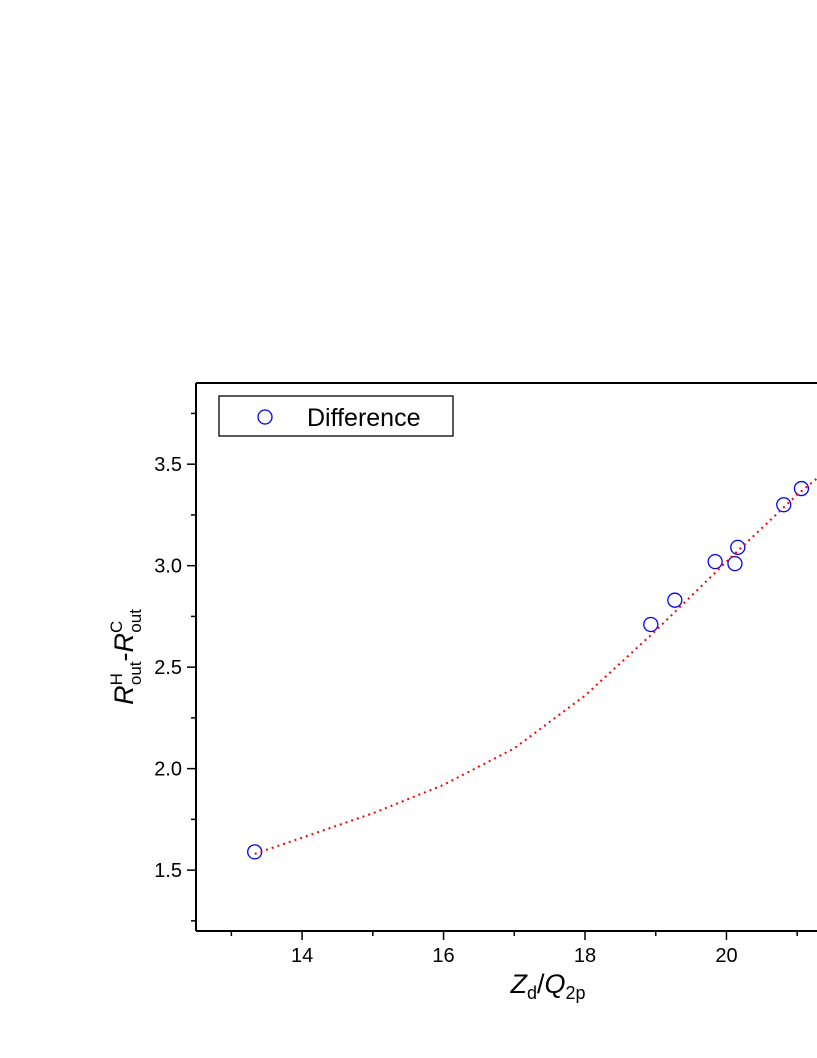 Image resolution: width=817 pixels, height=1058 pixels. Describe the element at coordinates (585, 956) in the screenshot. I see `x-tick-label: 18` at that location.